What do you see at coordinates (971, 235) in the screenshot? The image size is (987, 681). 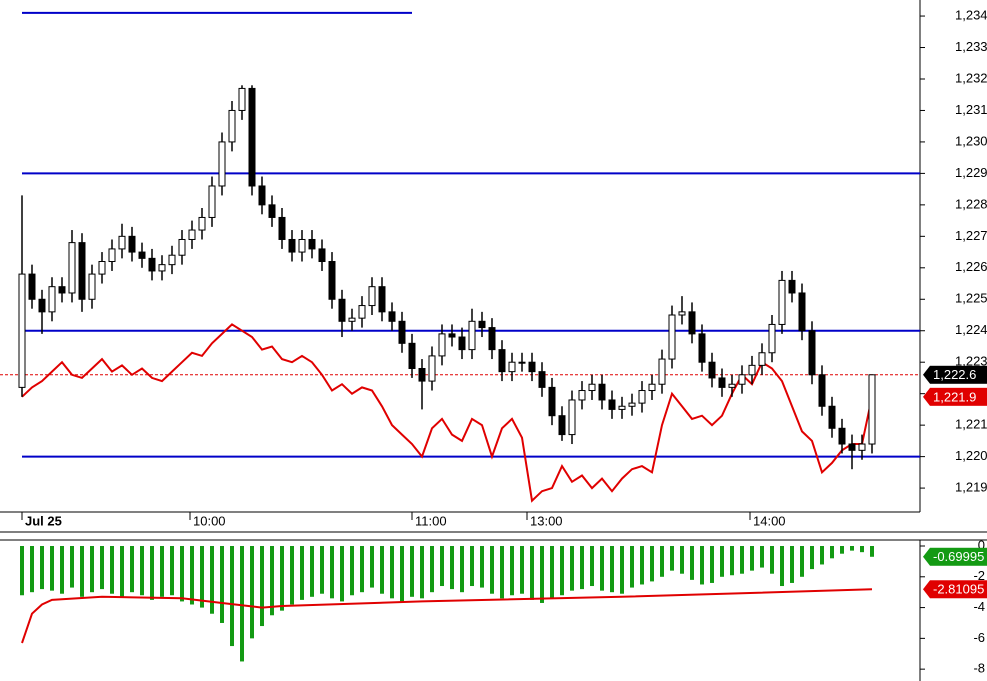 I see `y-tick-label: 1,227` at bounding box center [971, 235].